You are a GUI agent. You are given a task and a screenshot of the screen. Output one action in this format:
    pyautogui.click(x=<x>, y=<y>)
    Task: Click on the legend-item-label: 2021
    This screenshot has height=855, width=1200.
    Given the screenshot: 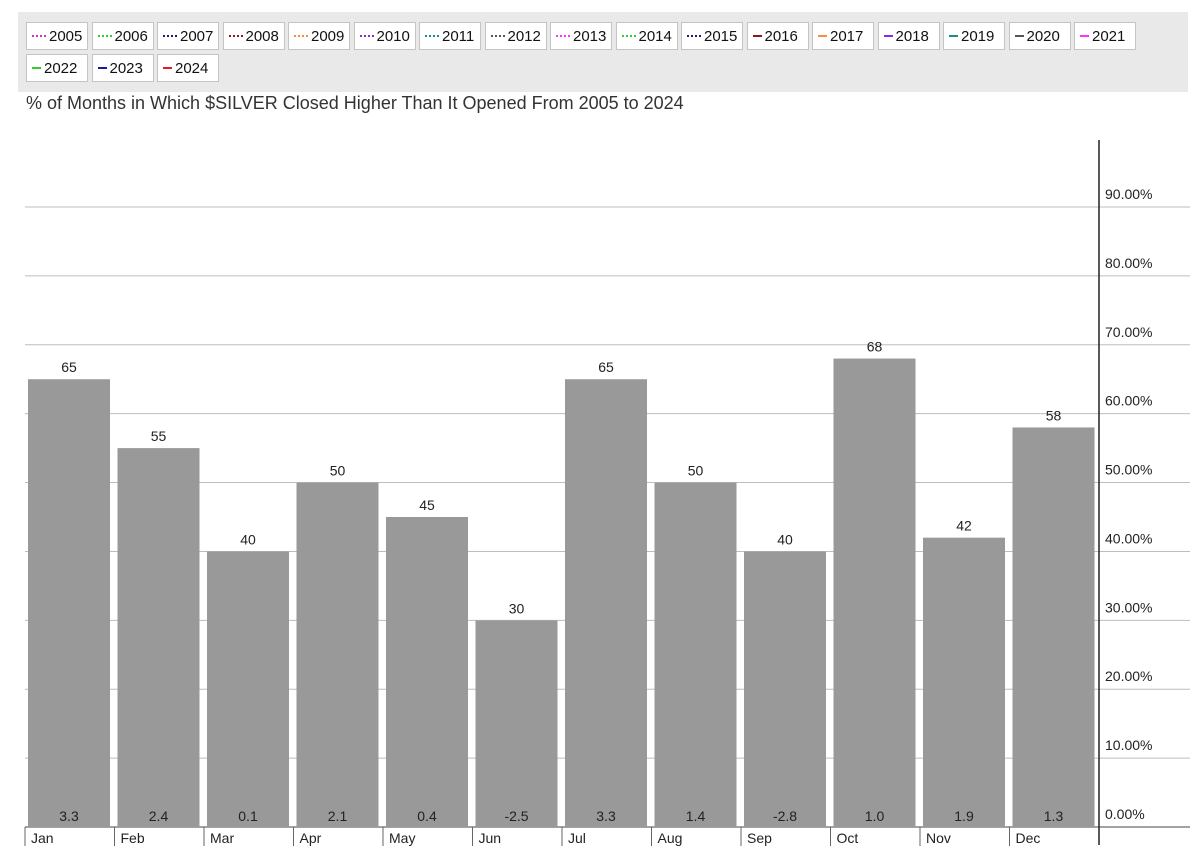 What is the action you would take?
    pyautogui.click(x=1109, y=36)
    